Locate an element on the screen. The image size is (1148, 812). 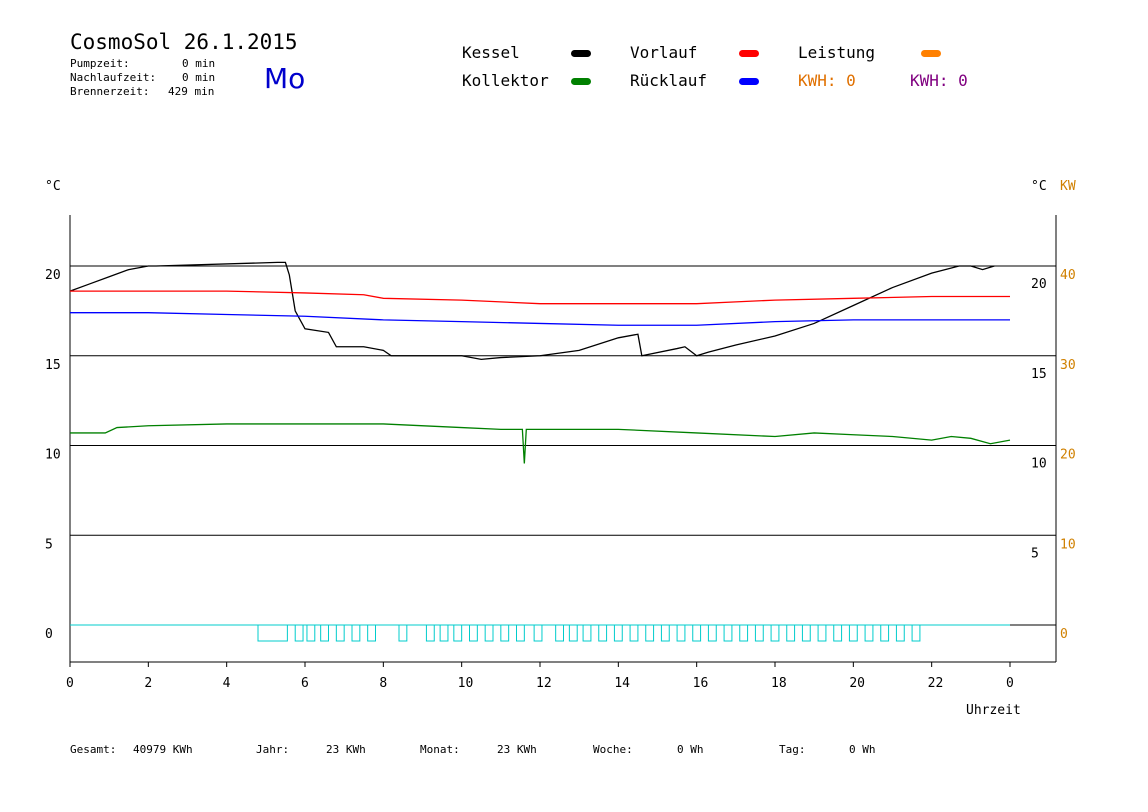
footer-woche-label: Woche: is located at coordinates (613, 749).